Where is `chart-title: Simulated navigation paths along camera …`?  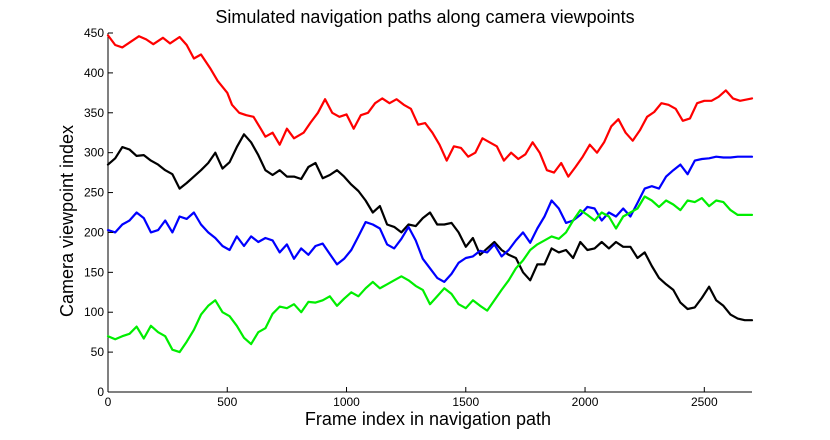
chart-title: Simulated navigation paths along camera … is located at coordinates (424, 17).